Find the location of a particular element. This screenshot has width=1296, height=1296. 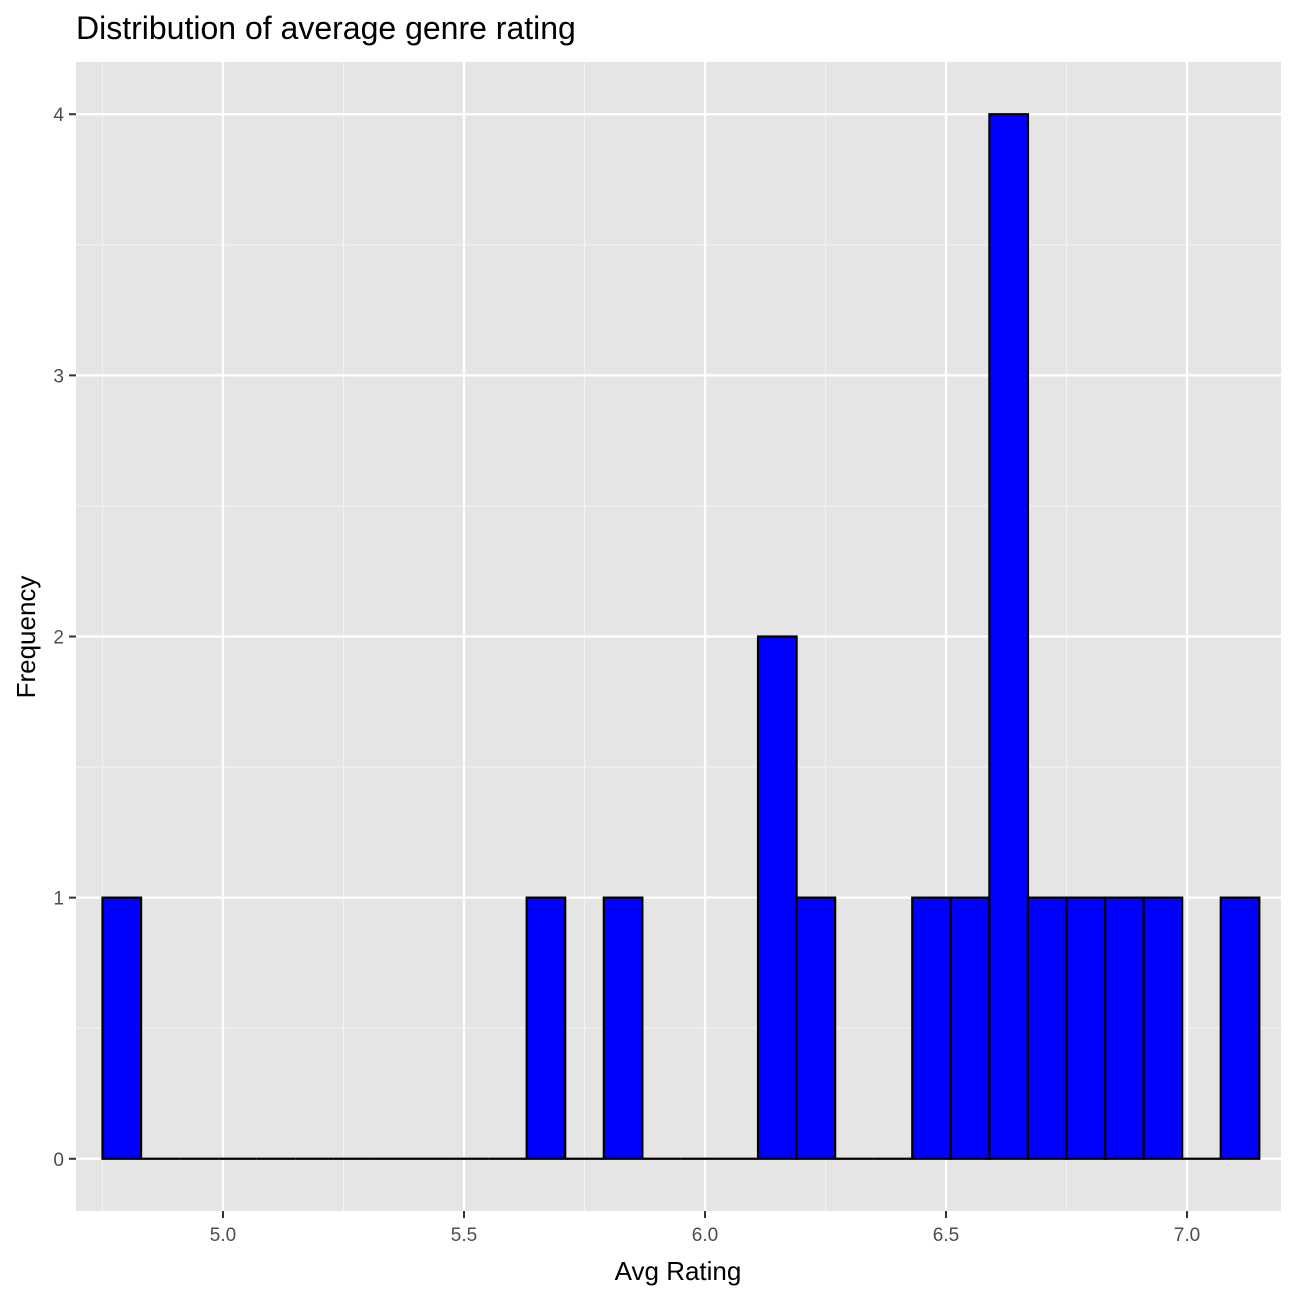

y-tick-label: 1 is located at coordinates (58, 899).